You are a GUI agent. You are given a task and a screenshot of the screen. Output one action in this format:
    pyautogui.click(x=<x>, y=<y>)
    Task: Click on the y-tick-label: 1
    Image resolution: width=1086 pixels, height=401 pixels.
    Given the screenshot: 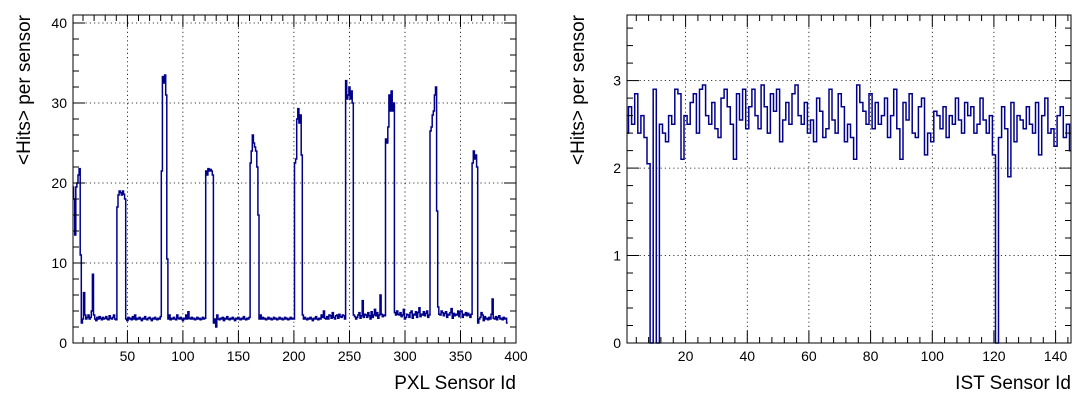 What is the action you would take?
    pyautogui.click(x=617, y=256)
    